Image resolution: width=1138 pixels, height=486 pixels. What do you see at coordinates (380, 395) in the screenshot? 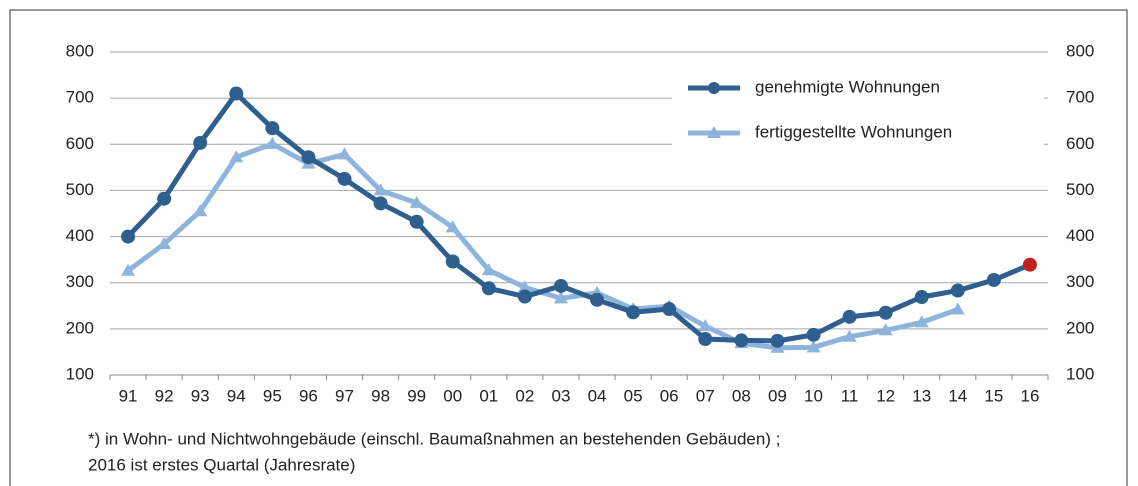
I see `x-tick-label: 98` at bounding box center [380, 395].